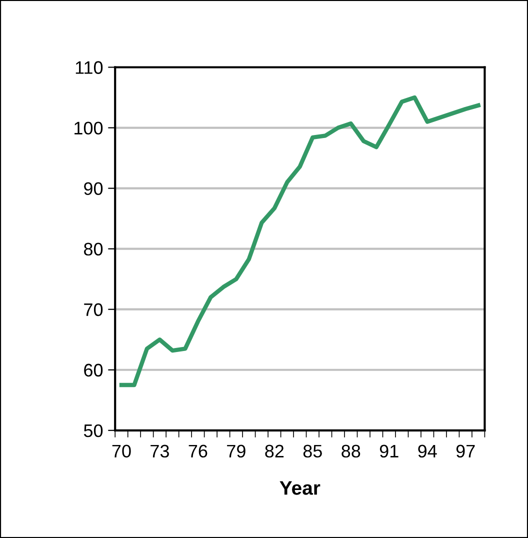 The width and height of the screenshot is (528, 538). What do you see at coordinates (236, 451) in the screenshot?
I see `x-tick-label: 79` at bounding box center [236, 451].